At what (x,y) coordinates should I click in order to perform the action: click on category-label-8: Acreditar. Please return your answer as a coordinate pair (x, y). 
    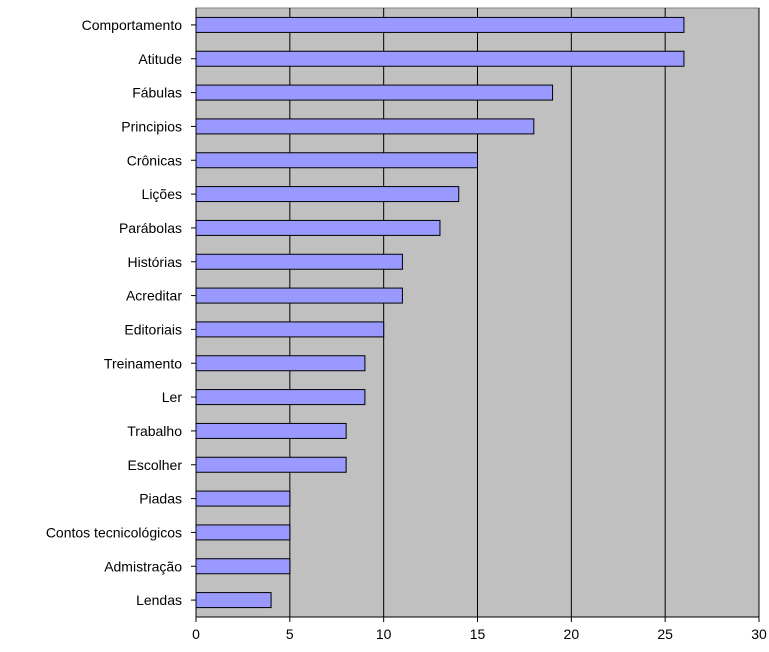
    Looking at the image, I should click on (154, 296).